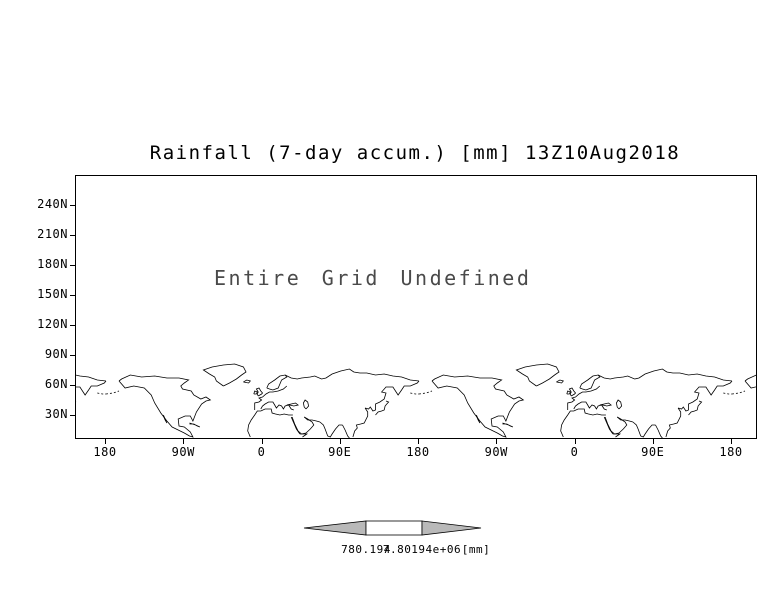  I want to click on y-tick-label: 180N, so click(52, 264).